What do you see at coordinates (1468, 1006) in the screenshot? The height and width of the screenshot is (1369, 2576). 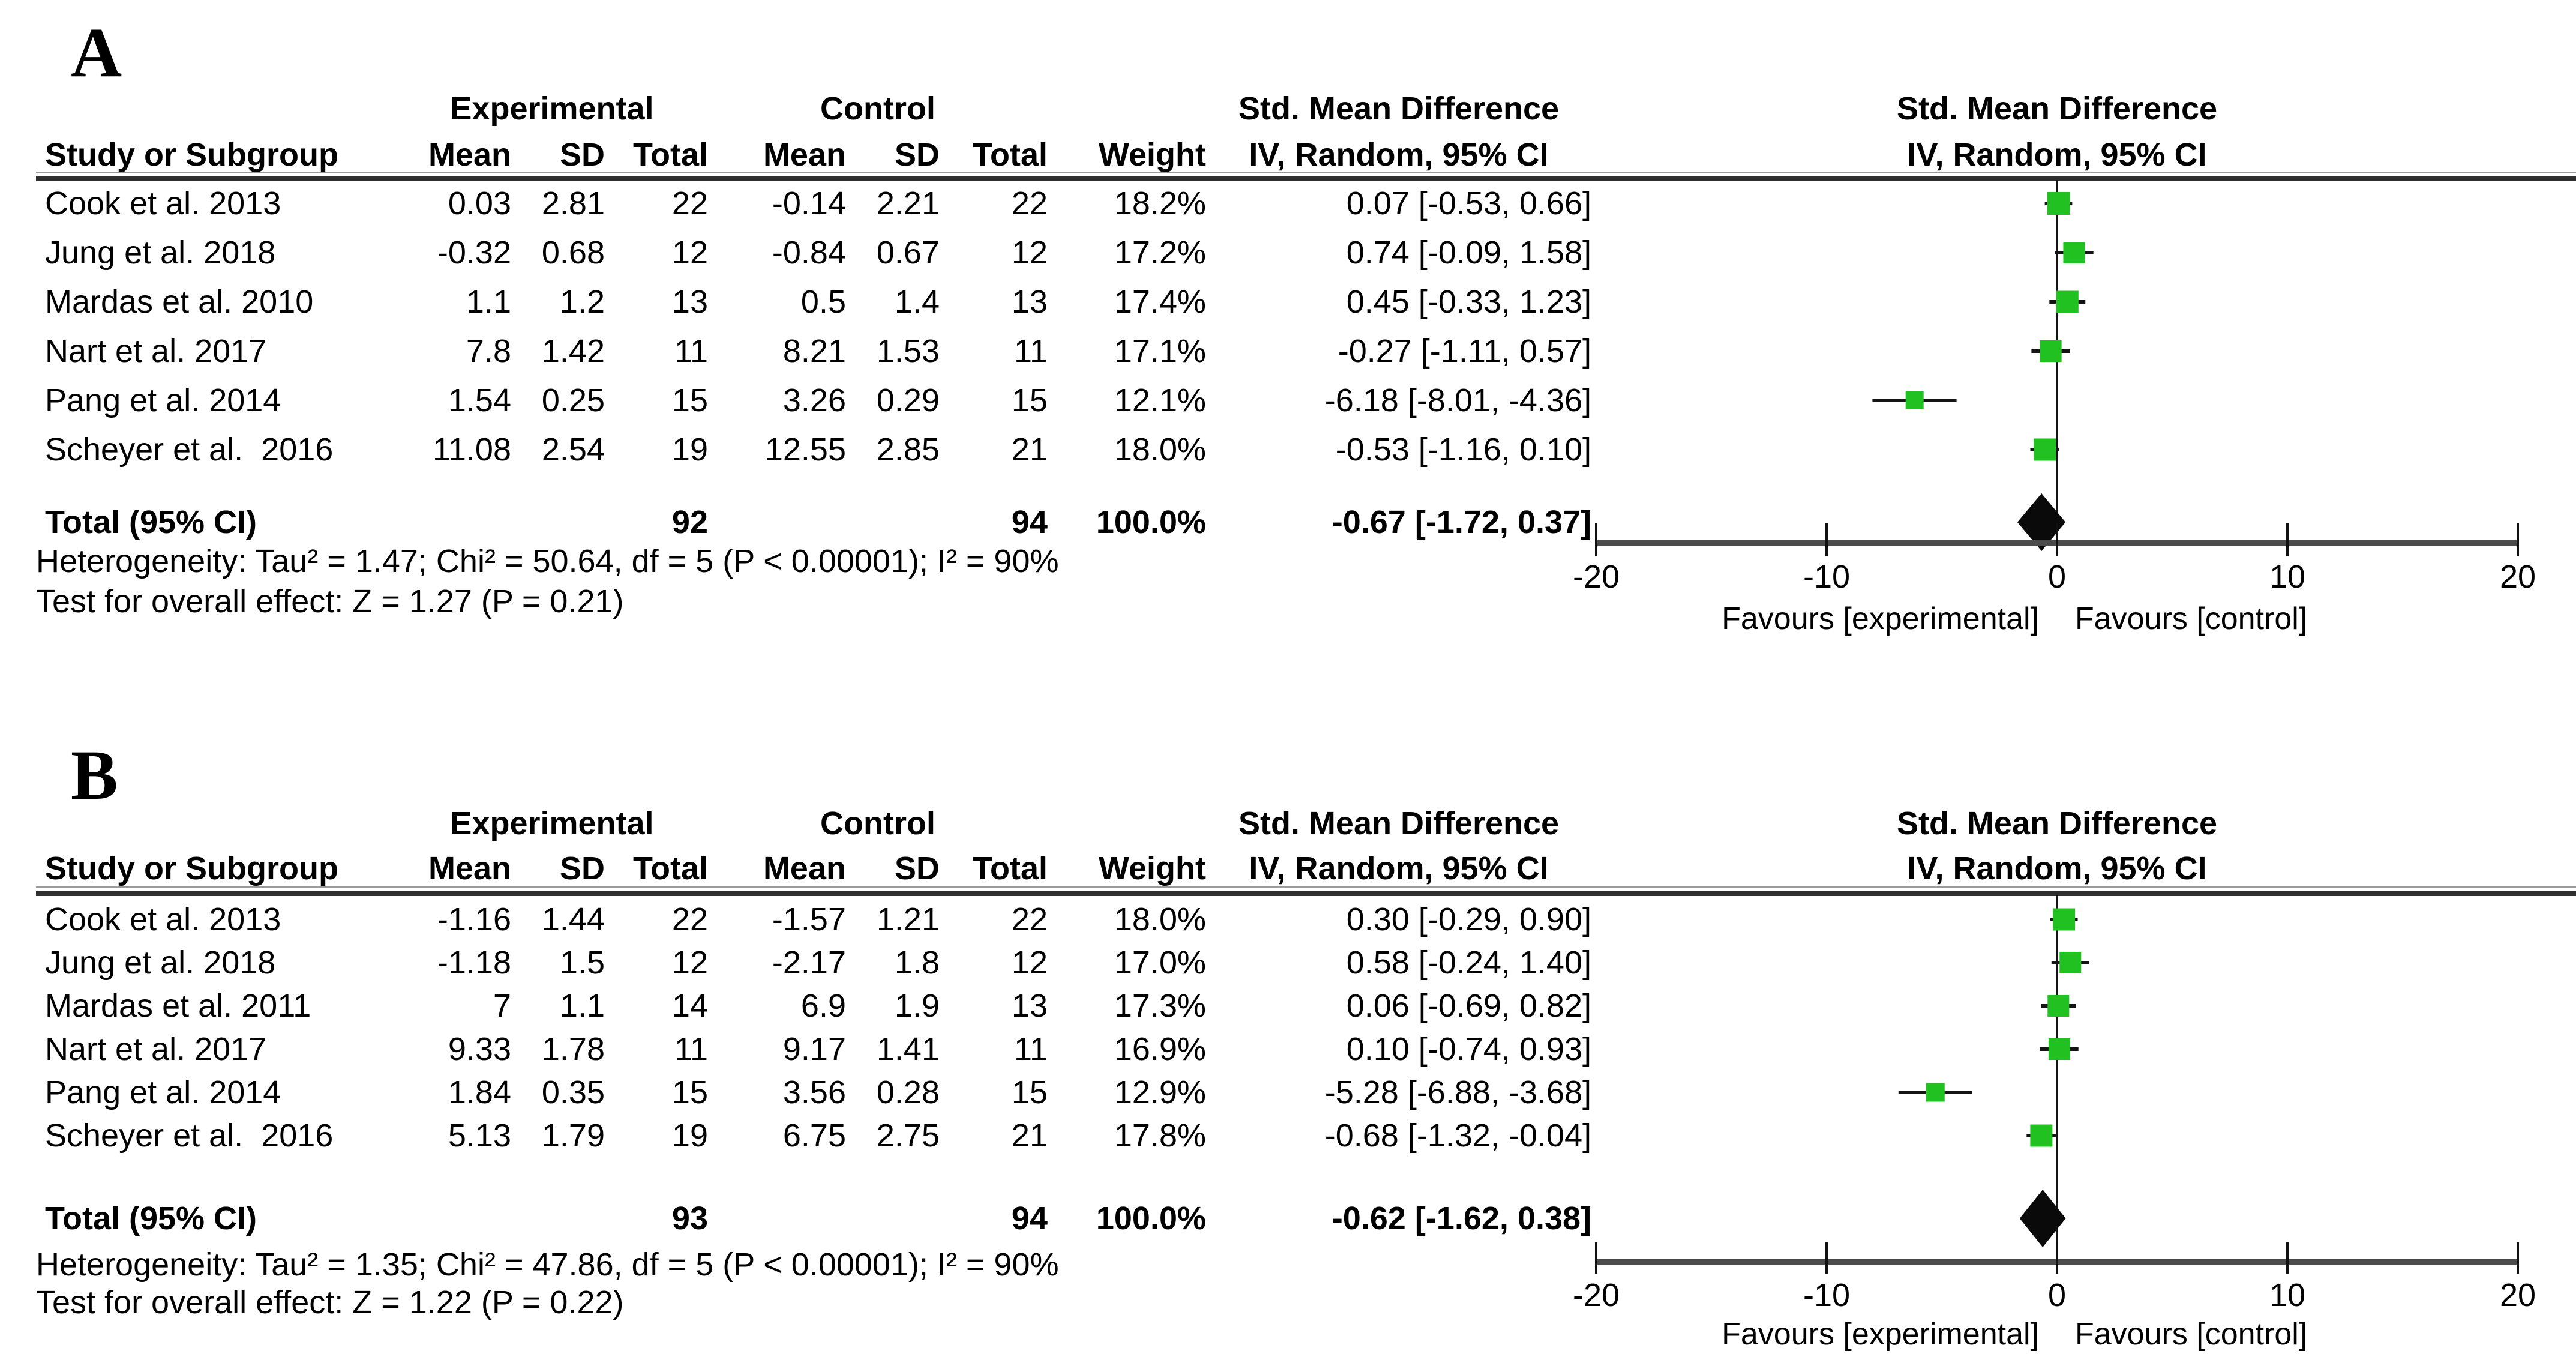 I see `row-3-ci-b: 0.06 [-0.69, 0.82]` at bounding box center [1468, 1006].